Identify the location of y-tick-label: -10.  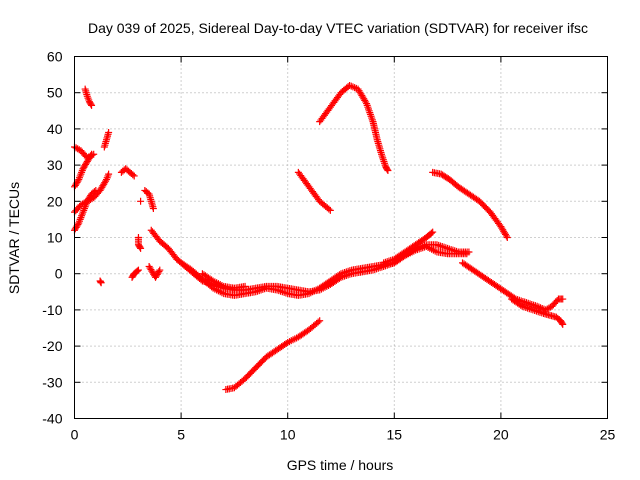
(52, 310).